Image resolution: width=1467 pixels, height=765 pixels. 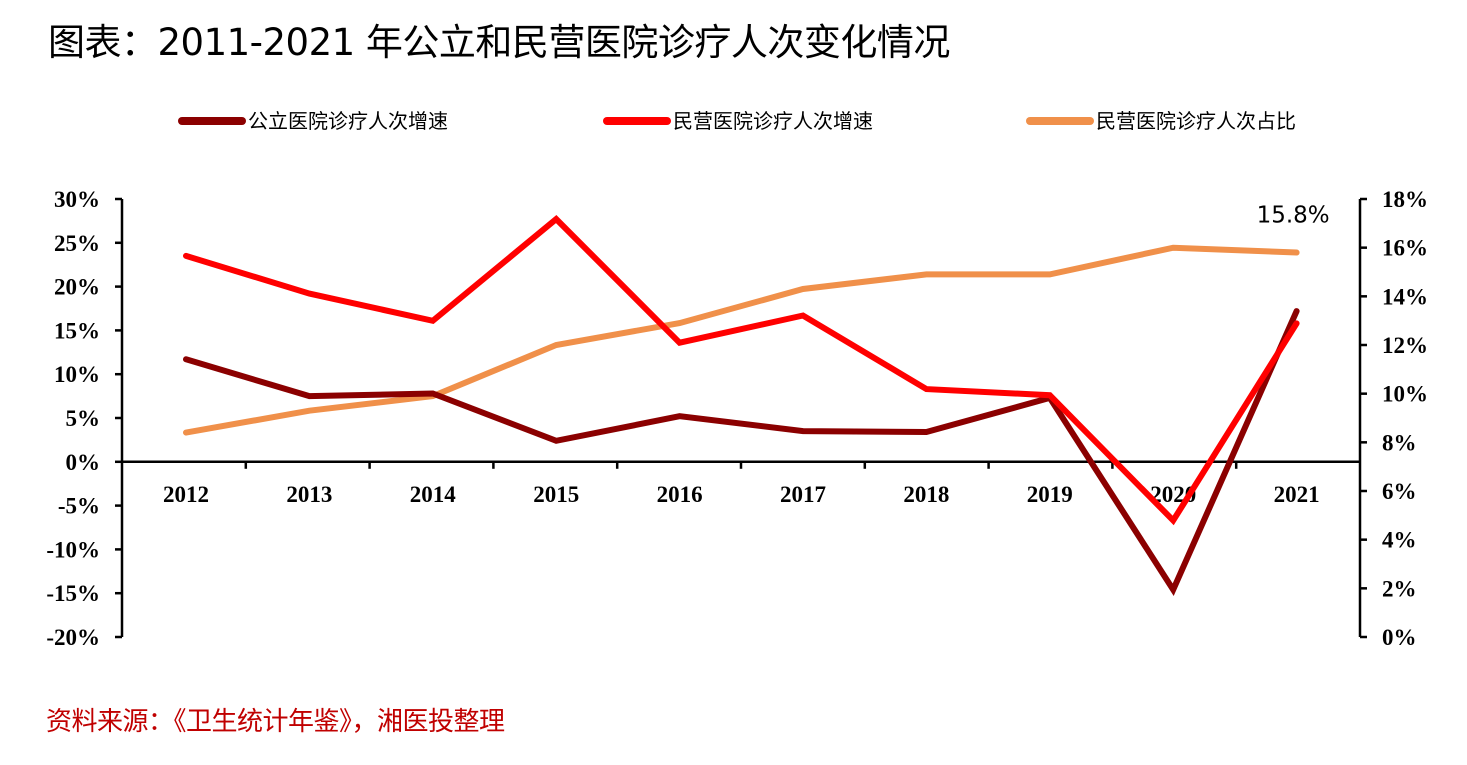 I want to click on right-y-tick-label: 10%, so click(x=1405, y=394).